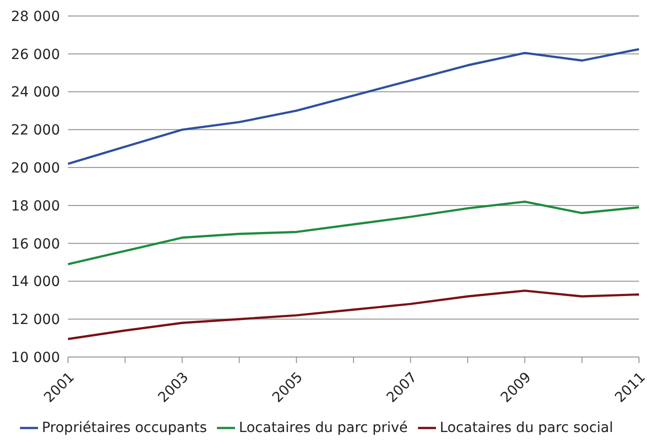 The image size is (647, 441). I want to click on y-tick-label: 14 000, so click(35, 282).